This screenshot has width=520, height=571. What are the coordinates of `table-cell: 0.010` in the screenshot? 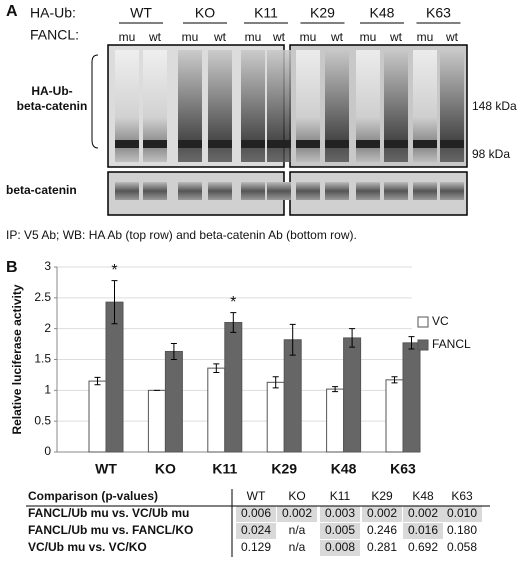 It's located at (462, 513).